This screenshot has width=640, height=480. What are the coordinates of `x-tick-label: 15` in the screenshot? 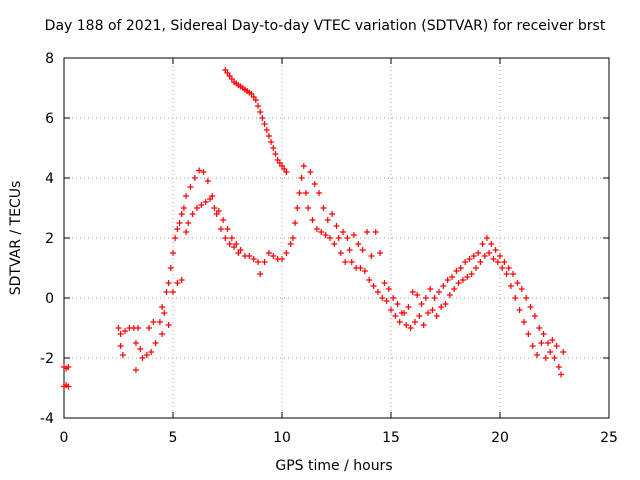 It's located at (391, 438).